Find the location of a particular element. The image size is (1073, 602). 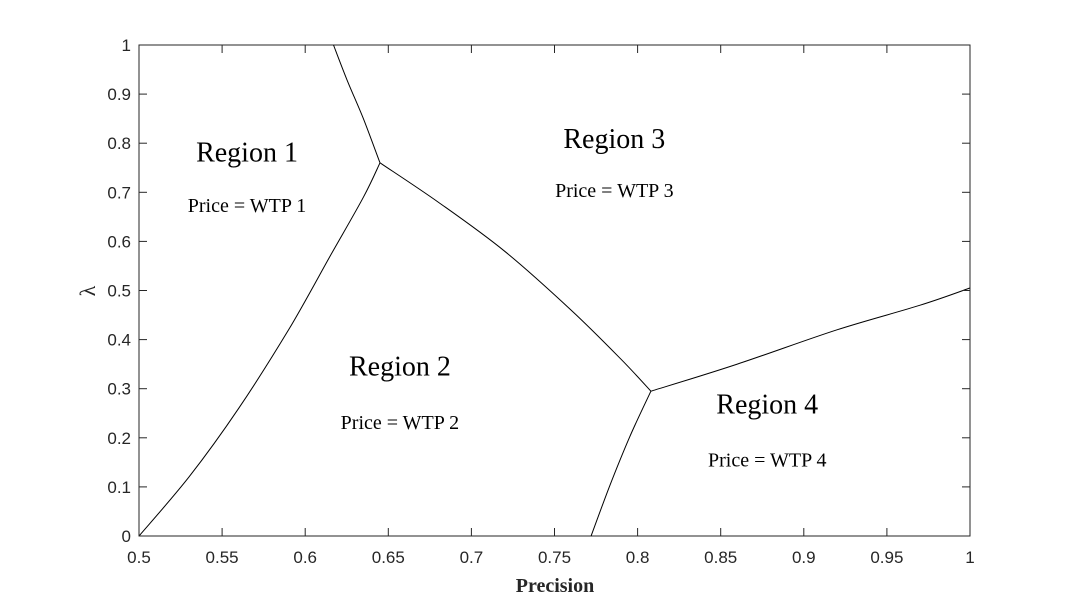

x-axis-label: Precision is located at coordinates (555, 586).